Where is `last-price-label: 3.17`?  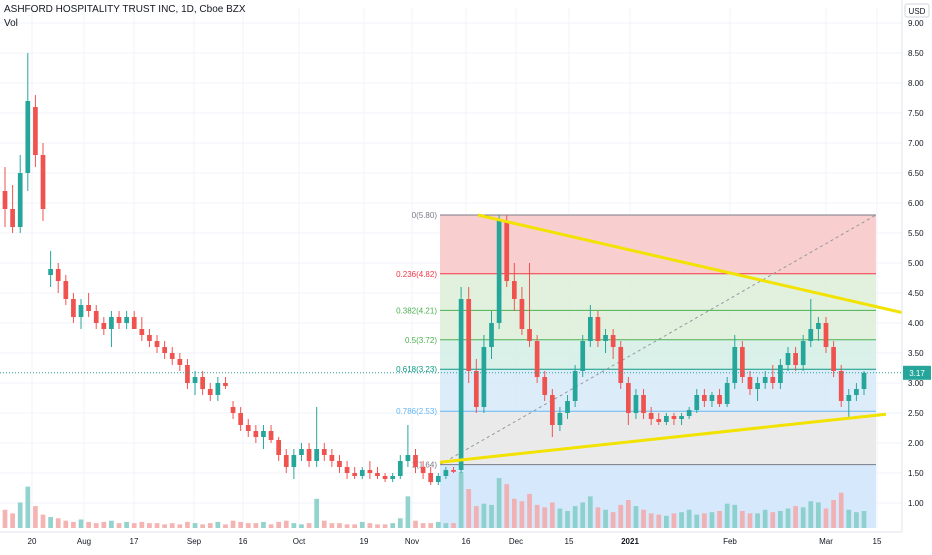
last-price-label: 3.17 is located at coordinates (917, 373).